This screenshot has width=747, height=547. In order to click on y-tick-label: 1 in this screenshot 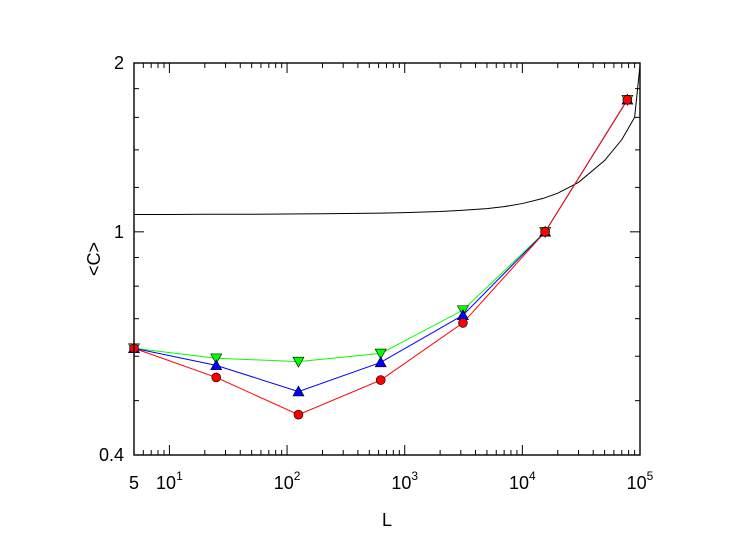, I will do `click(119, 232)`.